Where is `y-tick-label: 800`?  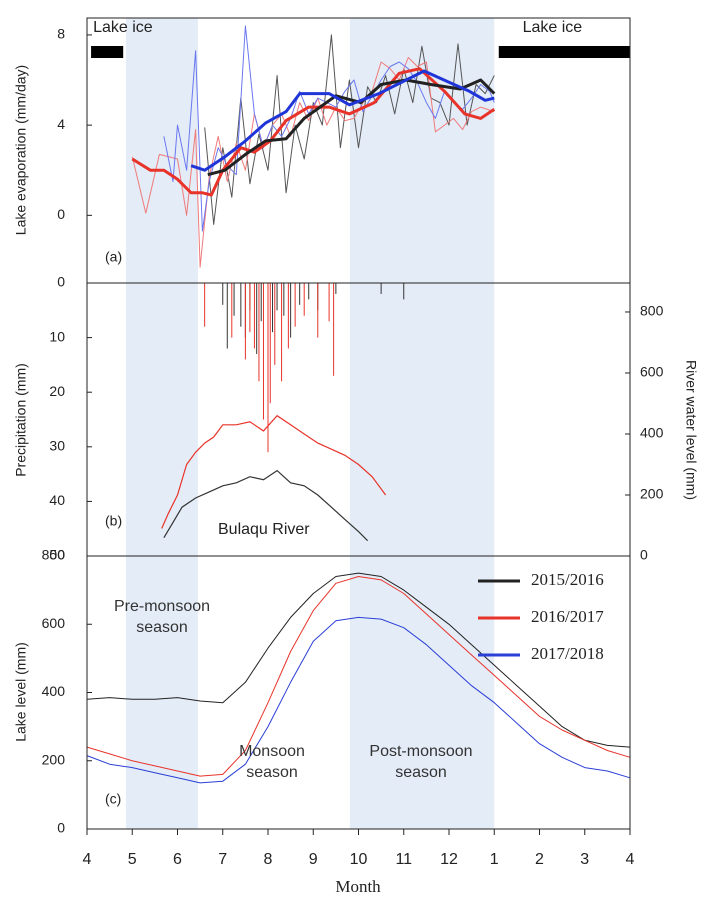 y-tick-label: 800 is located at coordinates (54, 555).